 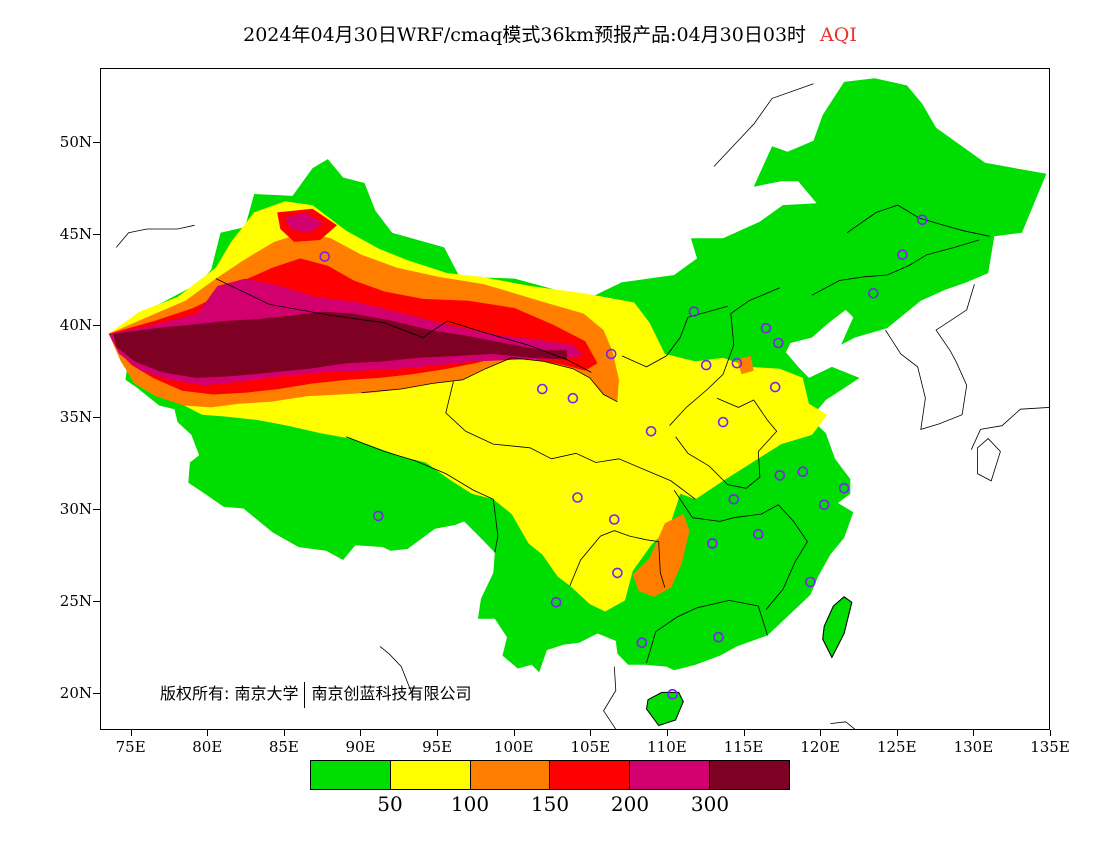 What do you see at coordinates (130, 747) in the screenshot?
I see `longitude-label: 75E` at bounding box center [130, 747].